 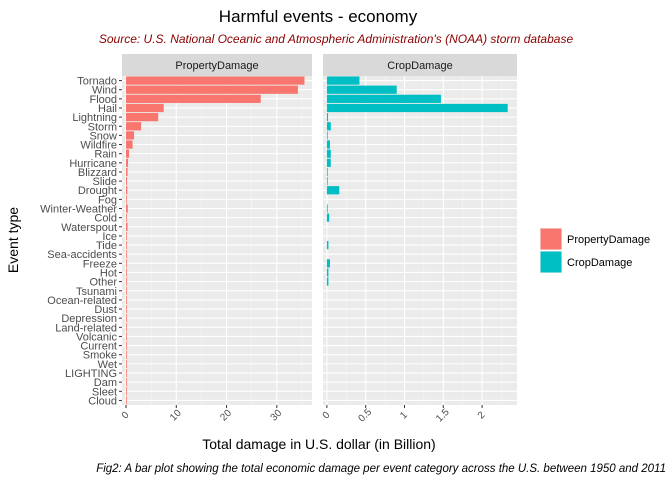 I want to click on category-label-wildfire: Wildfire, so click(x=98, y=146).